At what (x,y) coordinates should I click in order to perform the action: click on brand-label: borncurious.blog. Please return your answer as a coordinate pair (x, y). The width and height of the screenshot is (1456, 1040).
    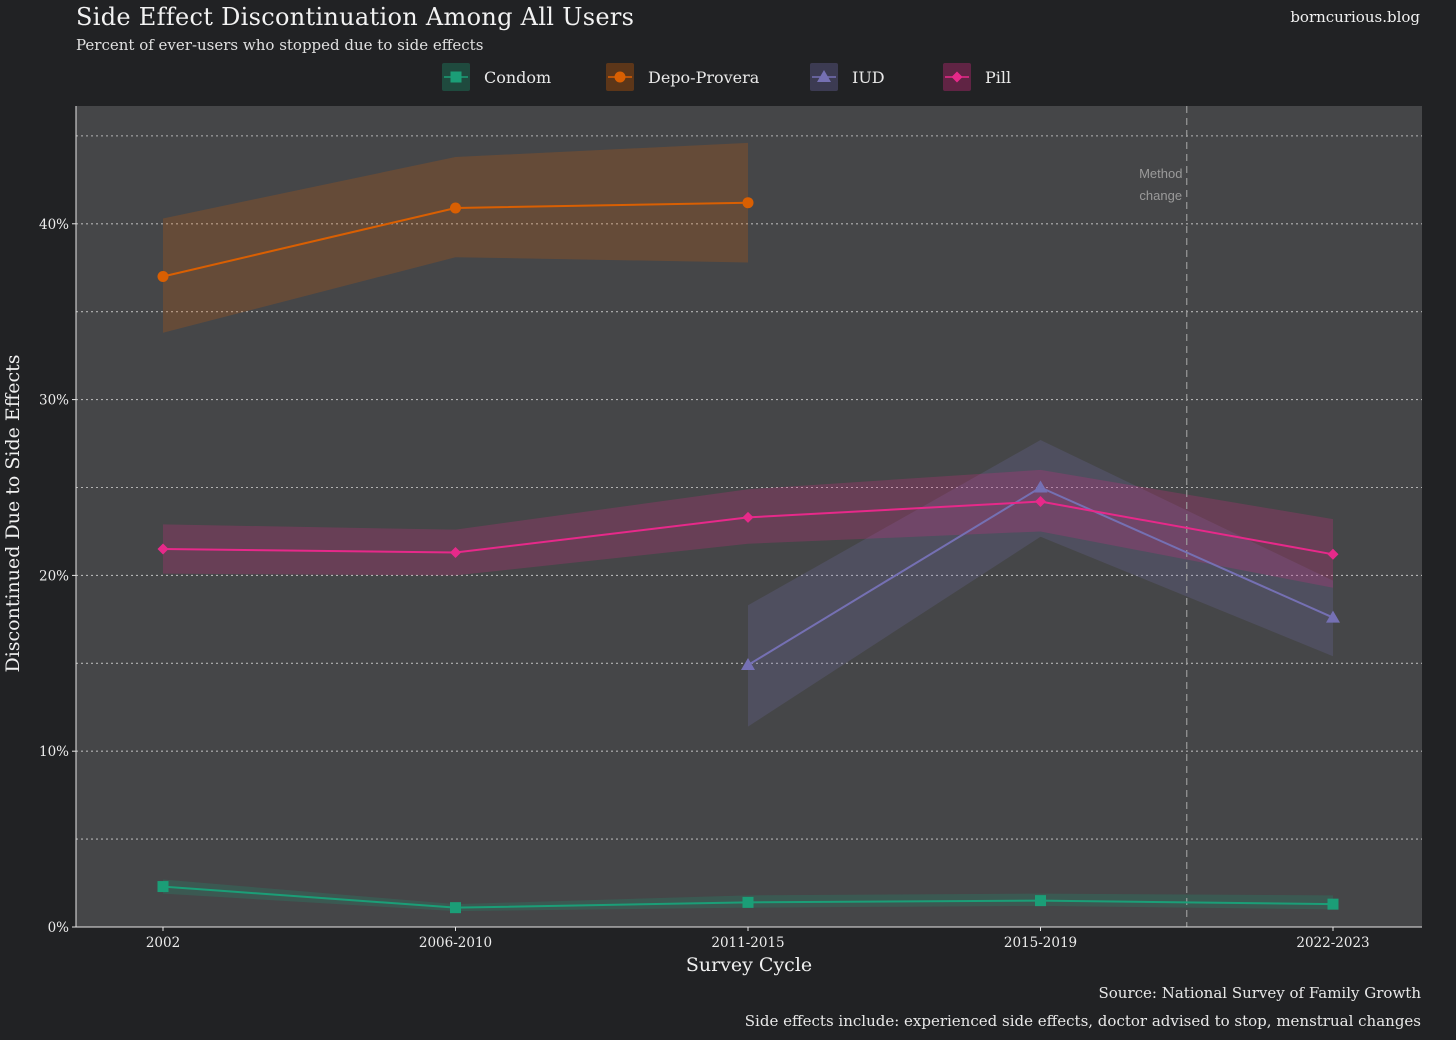
    Looking at the image, I should click on (1355, 17).